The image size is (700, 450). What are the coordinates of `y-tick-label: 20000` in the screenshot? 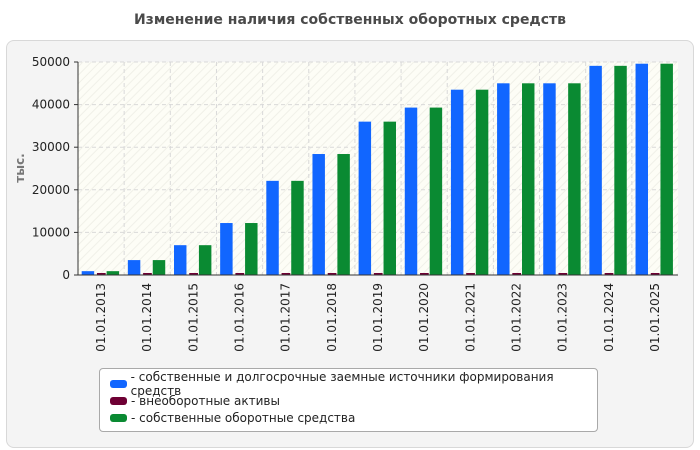 It's located at (51, 190).